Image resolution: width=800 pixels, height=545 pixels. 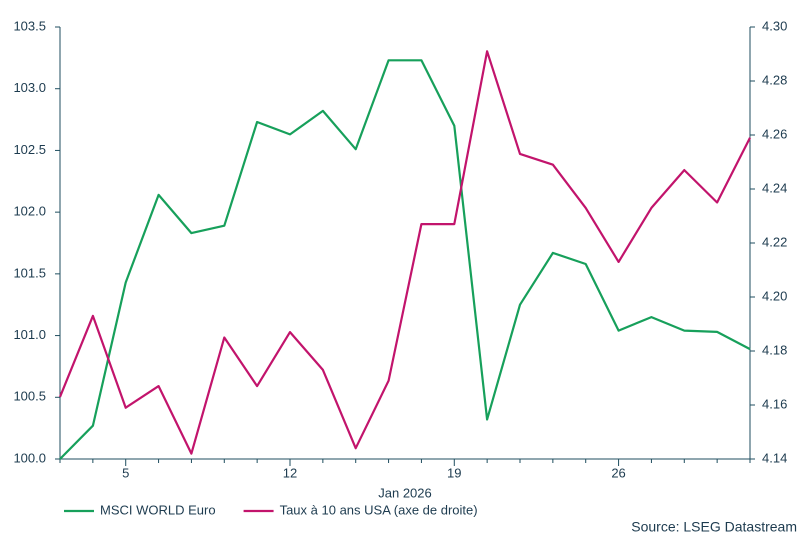 What do you see at coordinates (158, 509) in the screenshot?
I see `legend-label: MSCI WORLD Euro` at bounding box center [158, 509].